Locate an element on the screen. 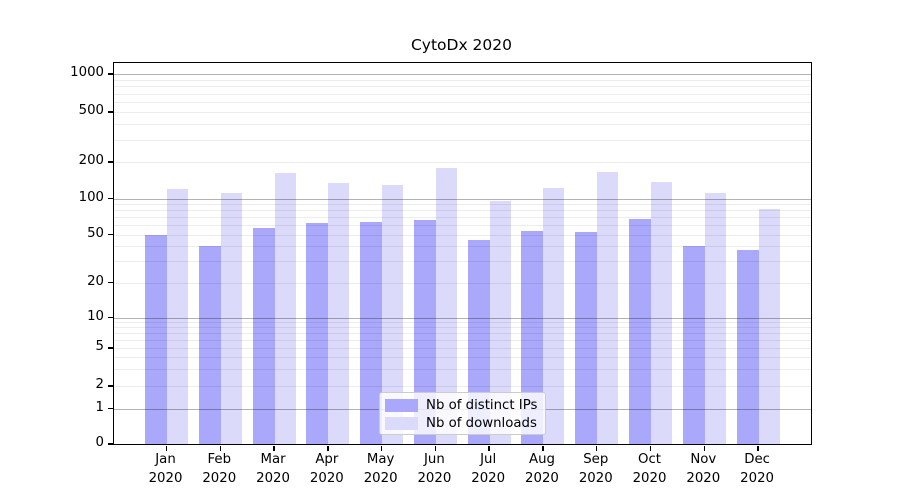 This screenshot has height=500, width=900. bar-distinct-ips-nov is located at coordinates (693, 345).